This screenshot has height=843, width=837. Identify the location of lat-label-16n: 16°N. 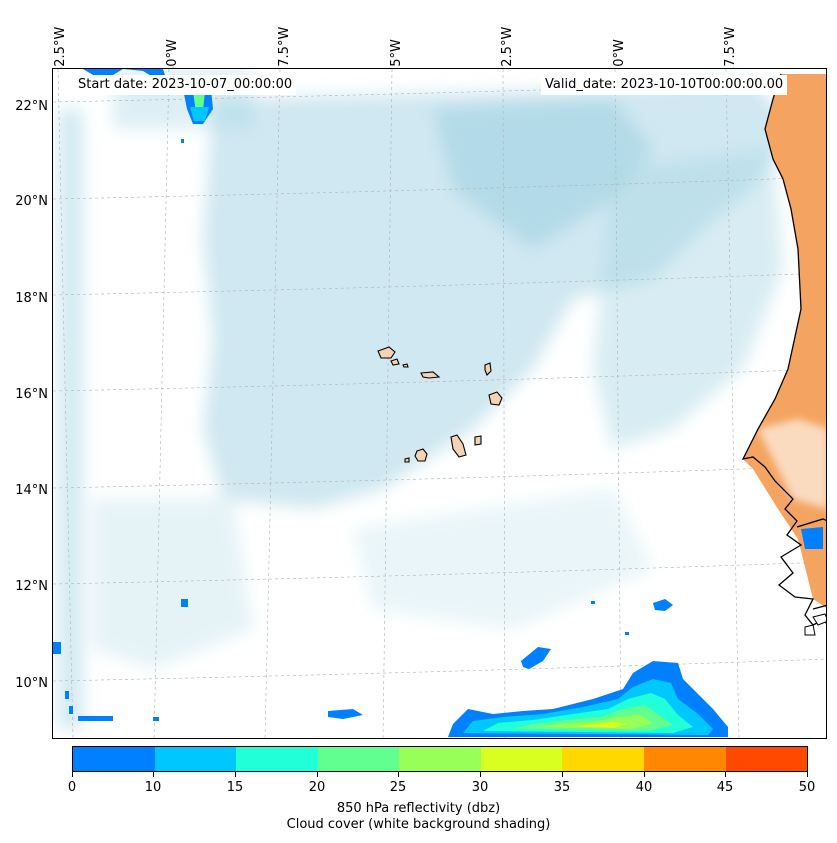
(31, 394).